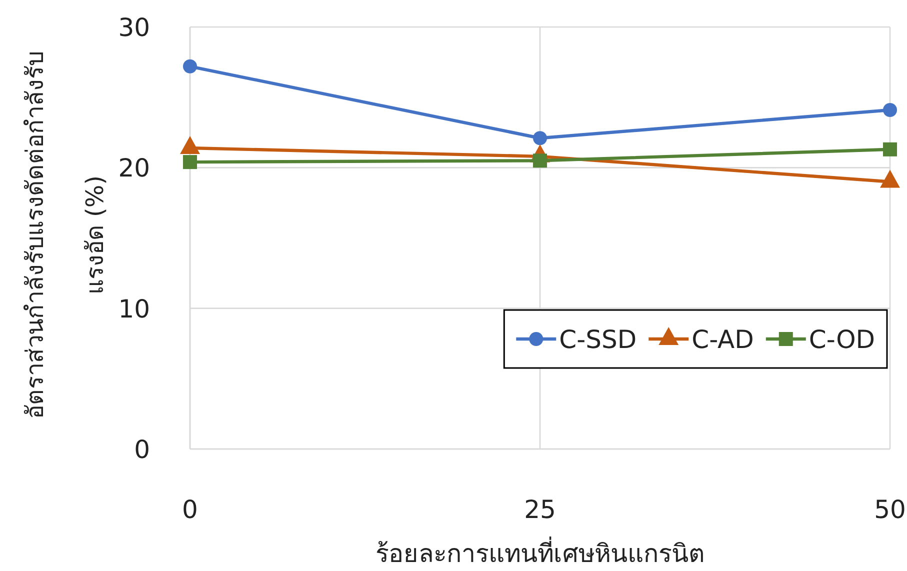  I want to click on y-tick-label: 10, so click(134, 309).